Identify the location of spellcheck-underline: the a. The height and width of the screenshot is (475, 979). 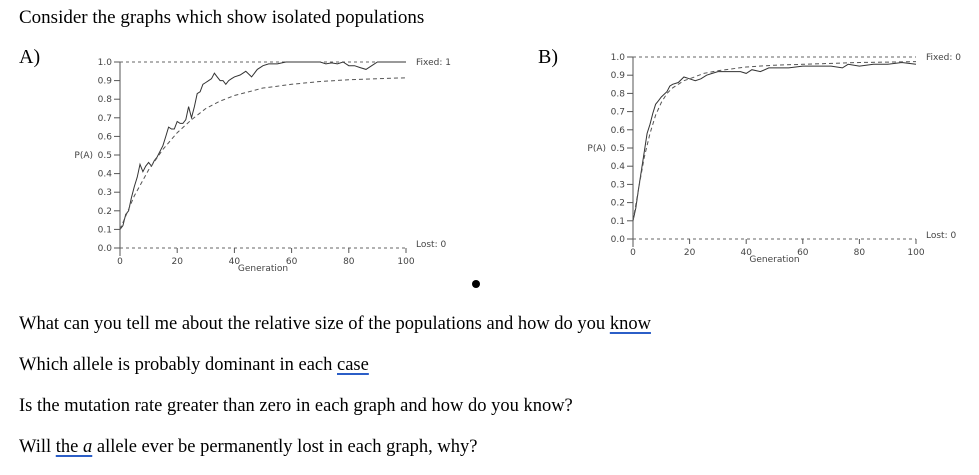
(74, 447).